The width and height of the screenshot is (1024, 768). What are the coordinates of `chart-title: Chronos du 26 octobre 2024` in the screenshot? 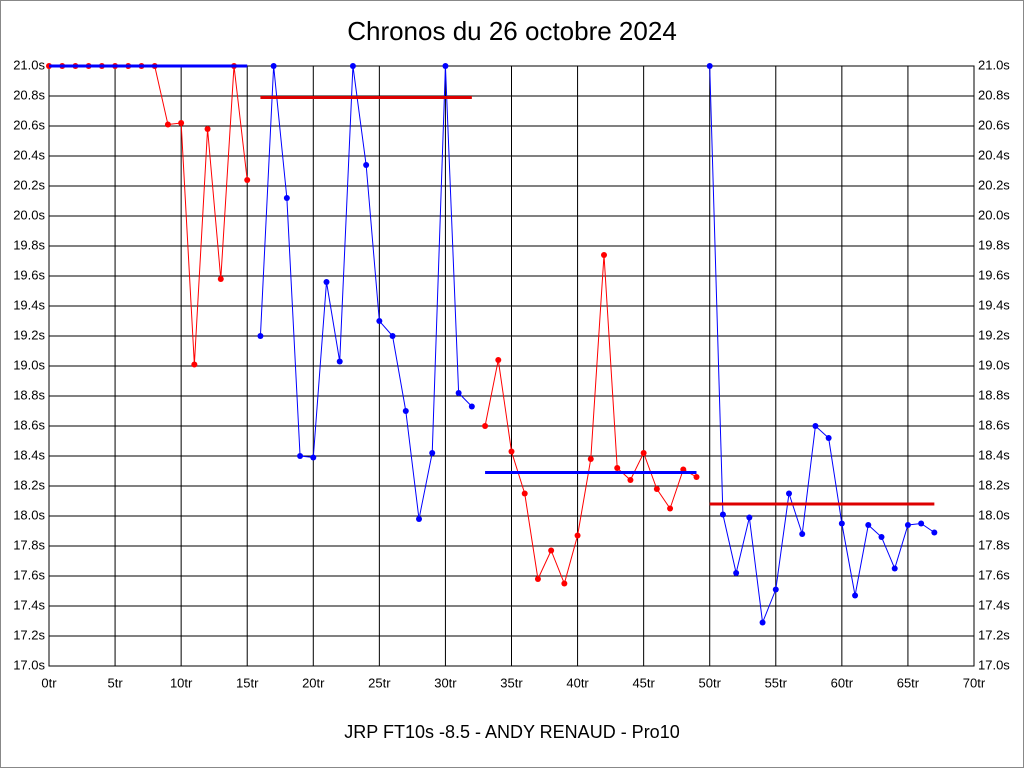 It's located at (512, 31).